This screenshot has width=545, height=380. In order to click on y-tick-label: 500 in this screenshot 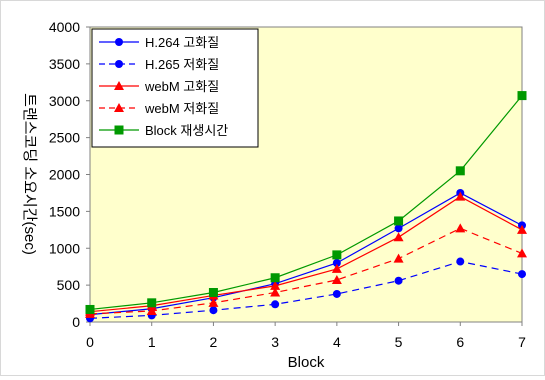, I will do `click(69, 285)`.